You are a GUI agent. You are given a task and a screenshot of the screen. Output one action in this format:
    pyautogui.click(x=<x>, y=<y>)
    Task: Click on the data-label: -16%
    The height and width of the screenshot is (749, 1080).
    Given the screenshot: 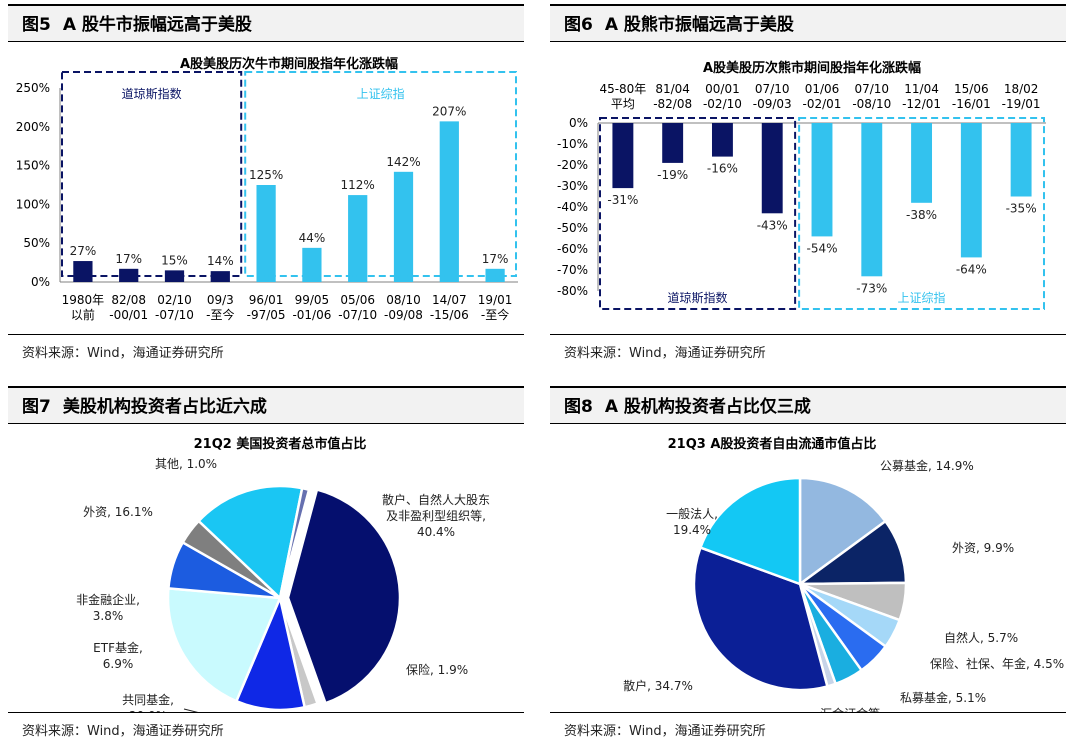 What is the action you would take?
    pyautogui.click(x=722, y=169)
    